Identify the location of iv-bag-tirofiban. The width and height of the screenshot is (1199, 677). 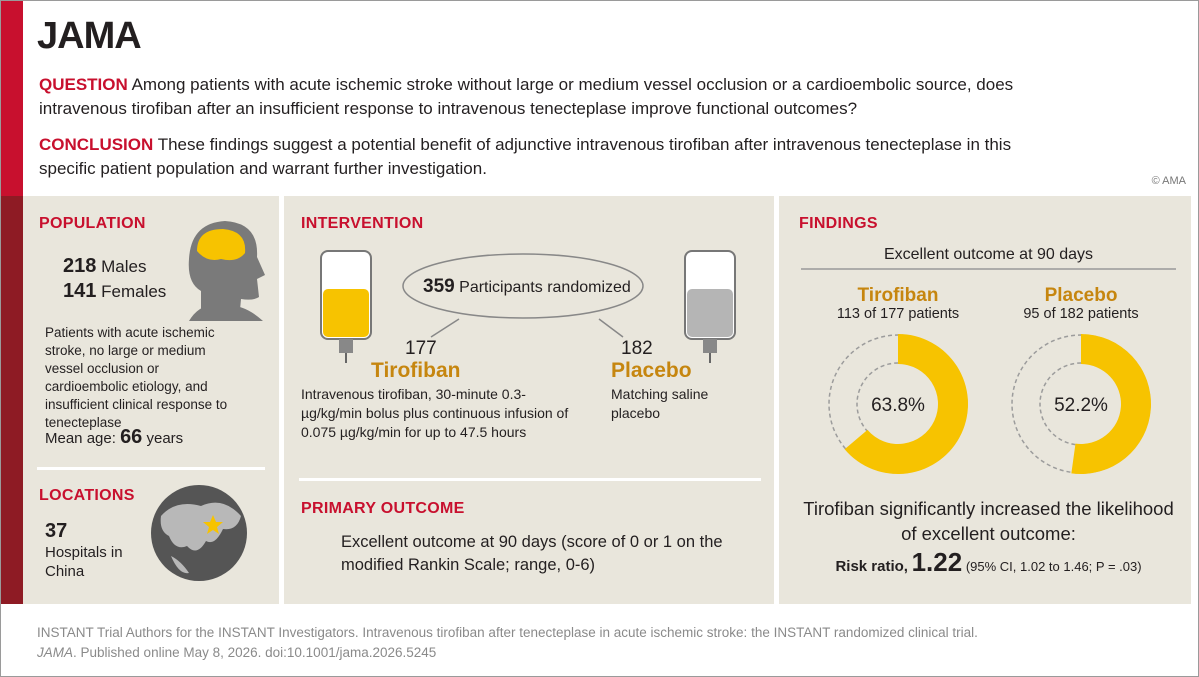
(346, 306).